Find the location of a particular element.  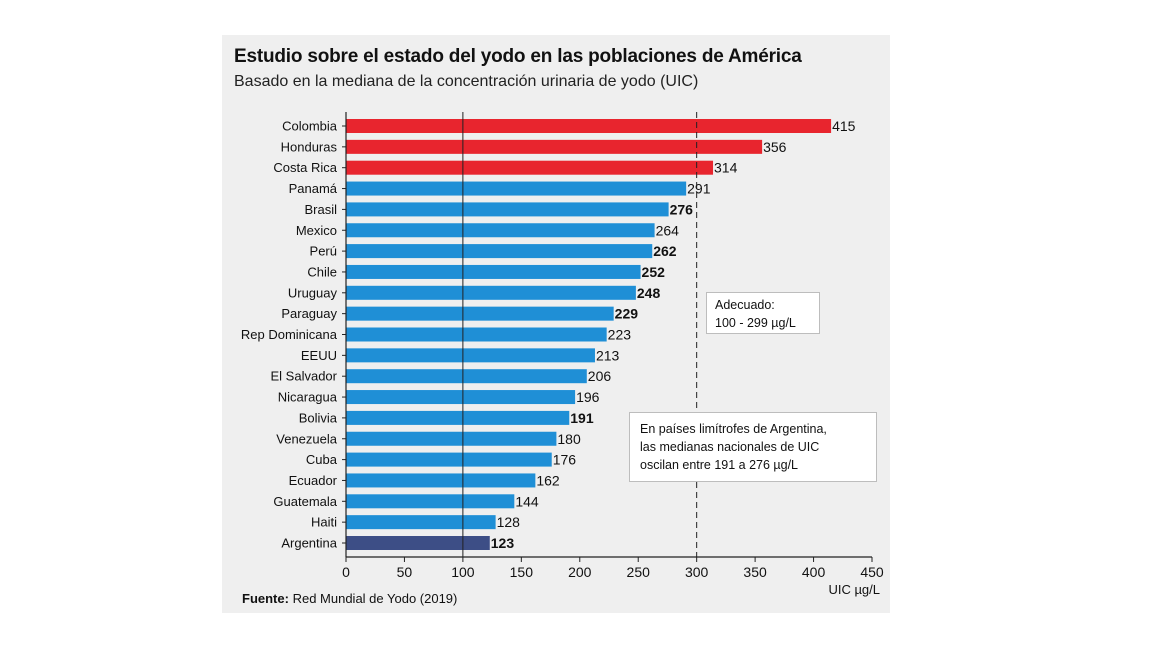

data-label: 314 is located at coordinates (726, 168).